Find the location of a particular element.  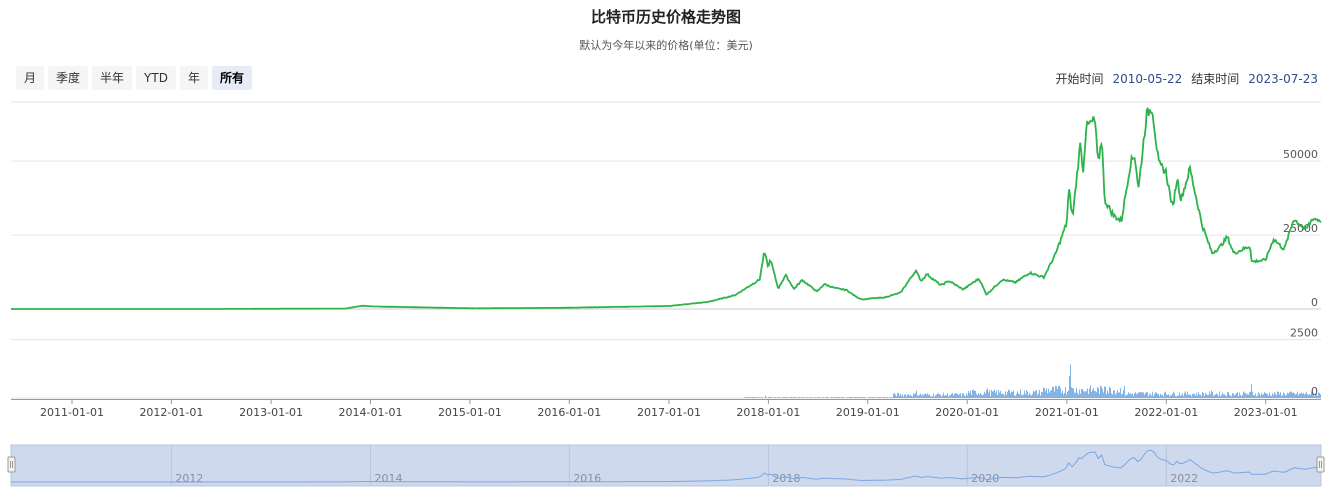

navigator-left-handle is located at coordinates (11, 464).